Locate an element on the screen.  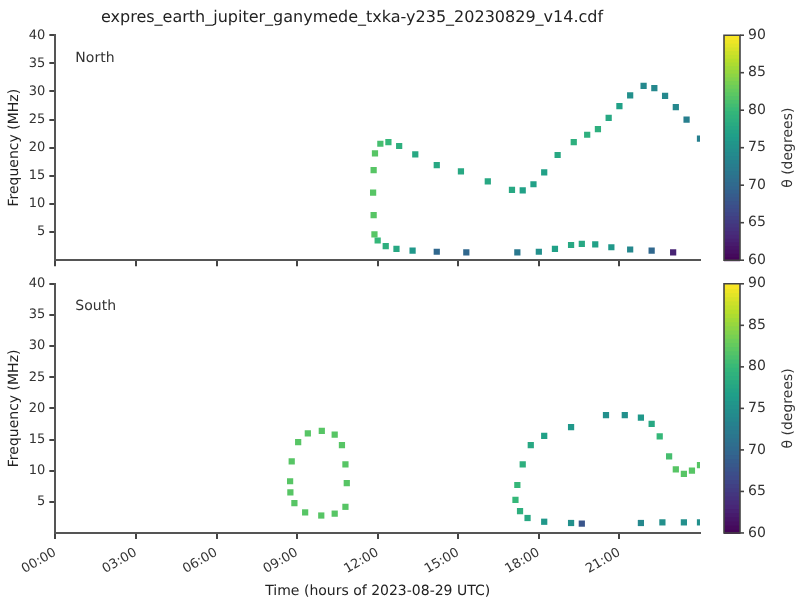
chart-title: expres_earth_jupiter_ganymede_txka-y235_20230829_v14.cdf is located at coordinates (352, 16).